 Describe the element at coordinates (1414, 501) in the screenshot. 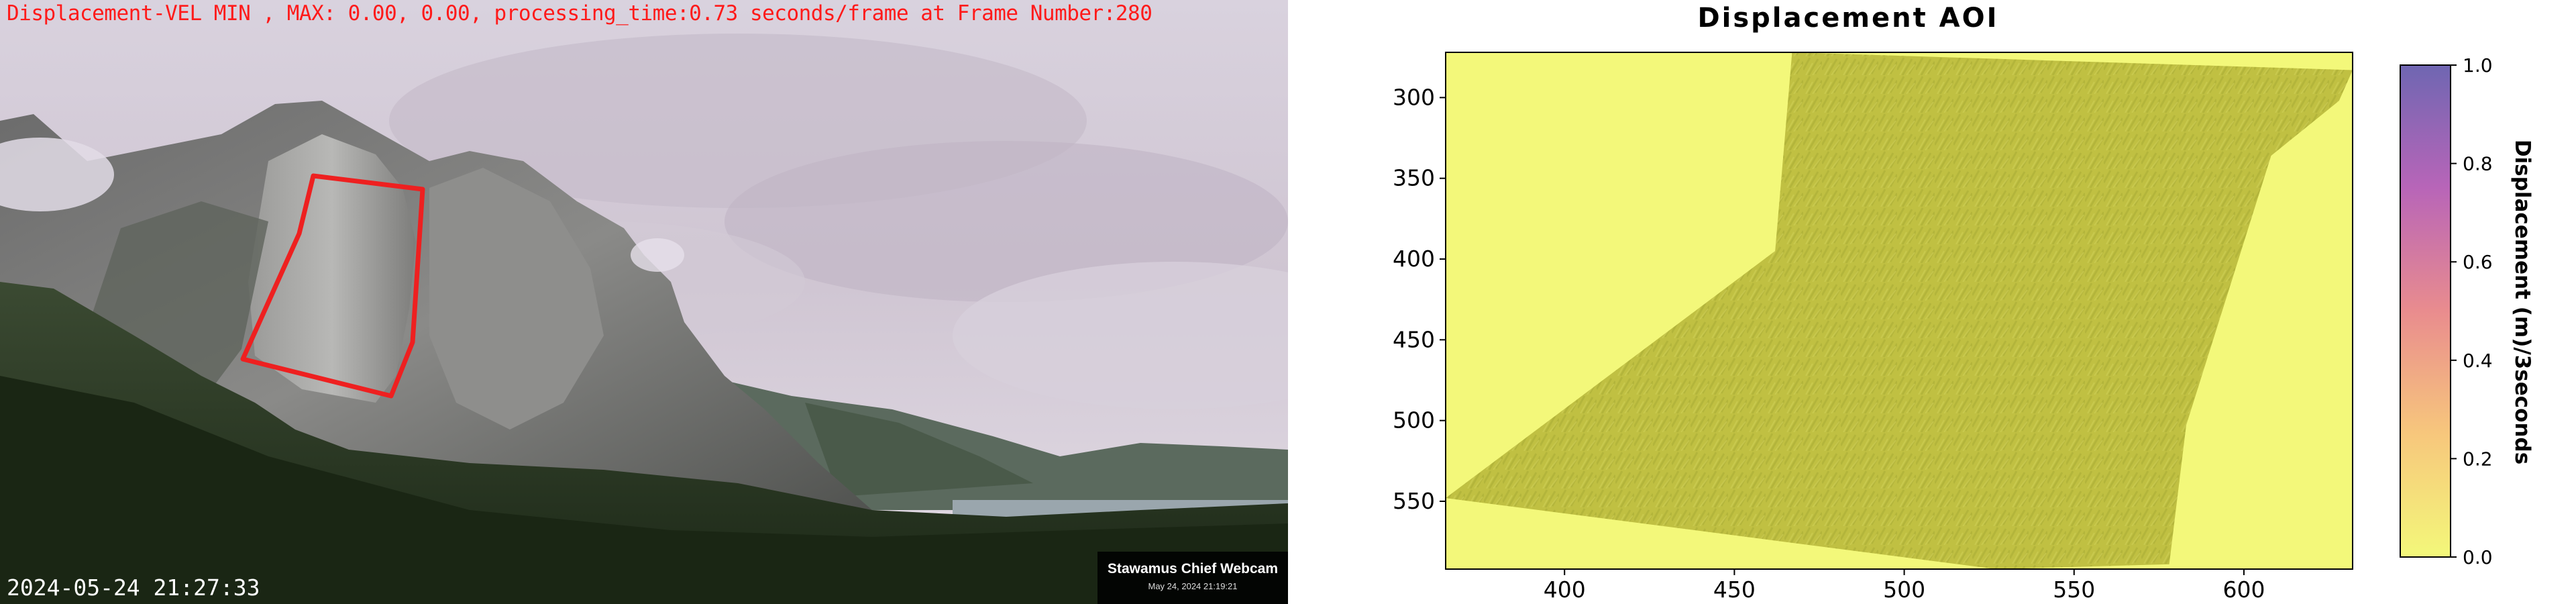

I see `y-tick-label: 550` at that location.